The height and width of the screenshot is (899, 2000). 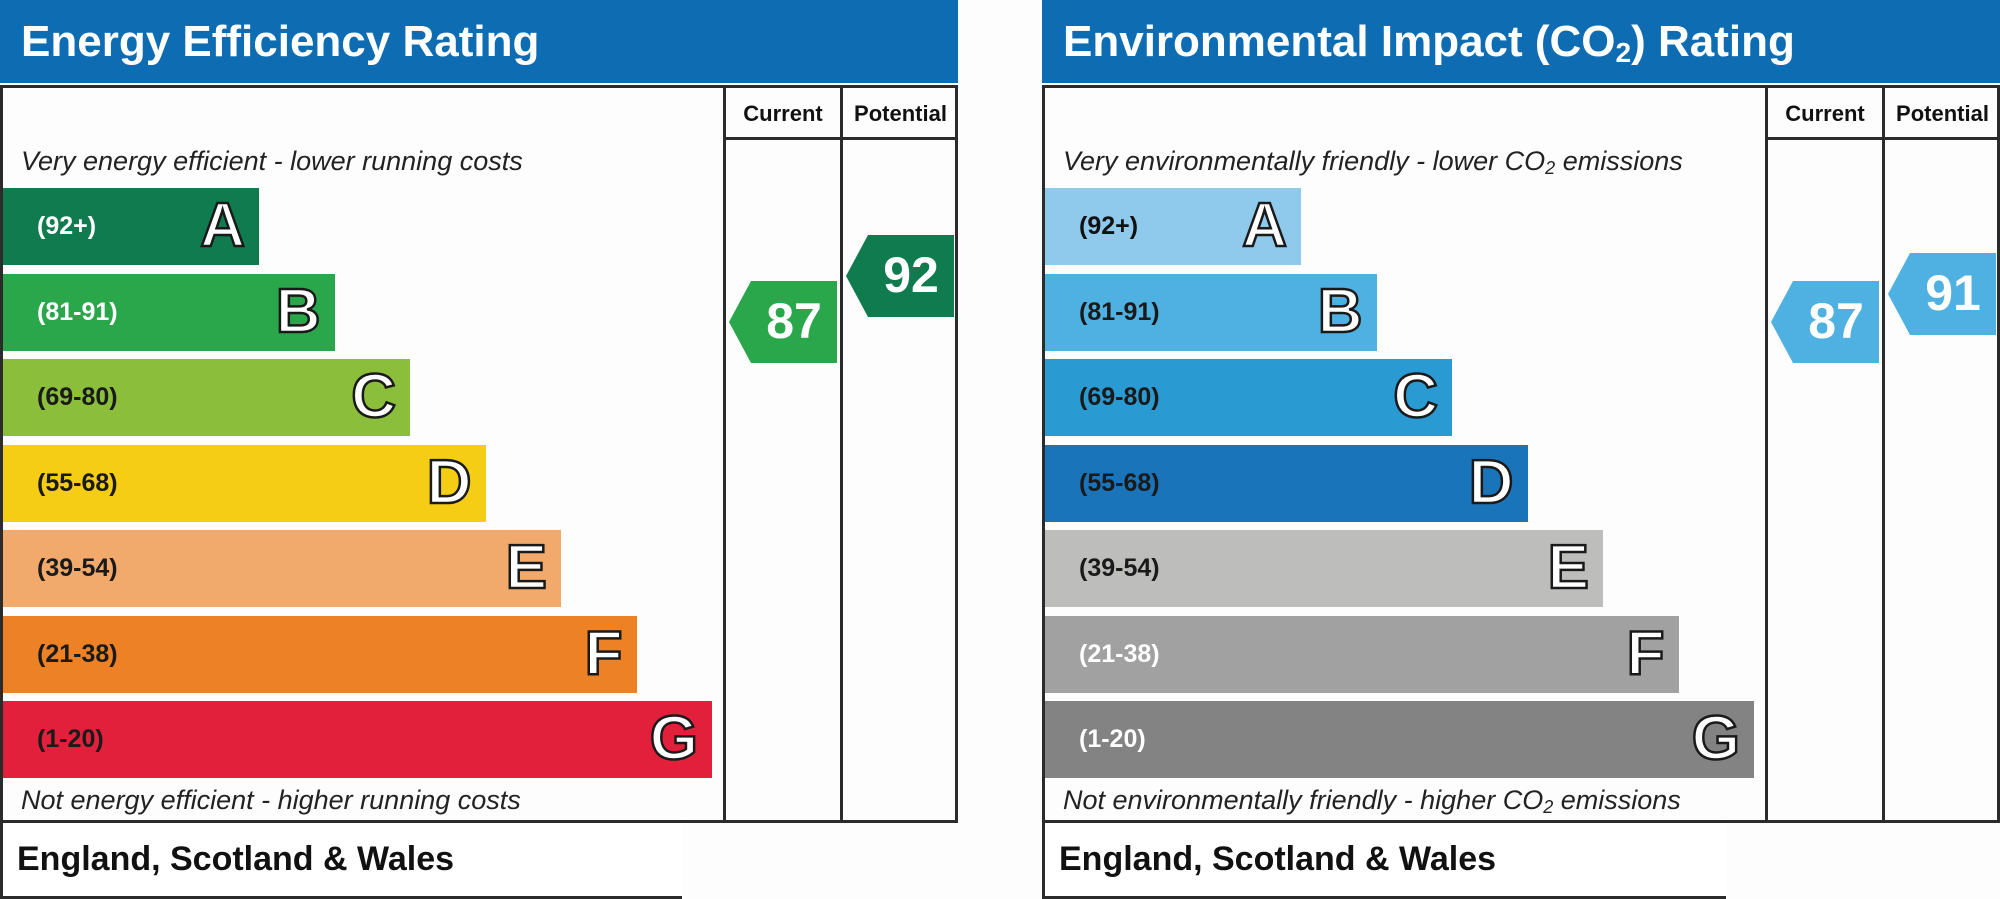 What do you see at coordinates (1521, 41) in the screenshot?
I see `chart-title: Environmental Impact (CO2) Rating` at bounding box center [1521, 41].